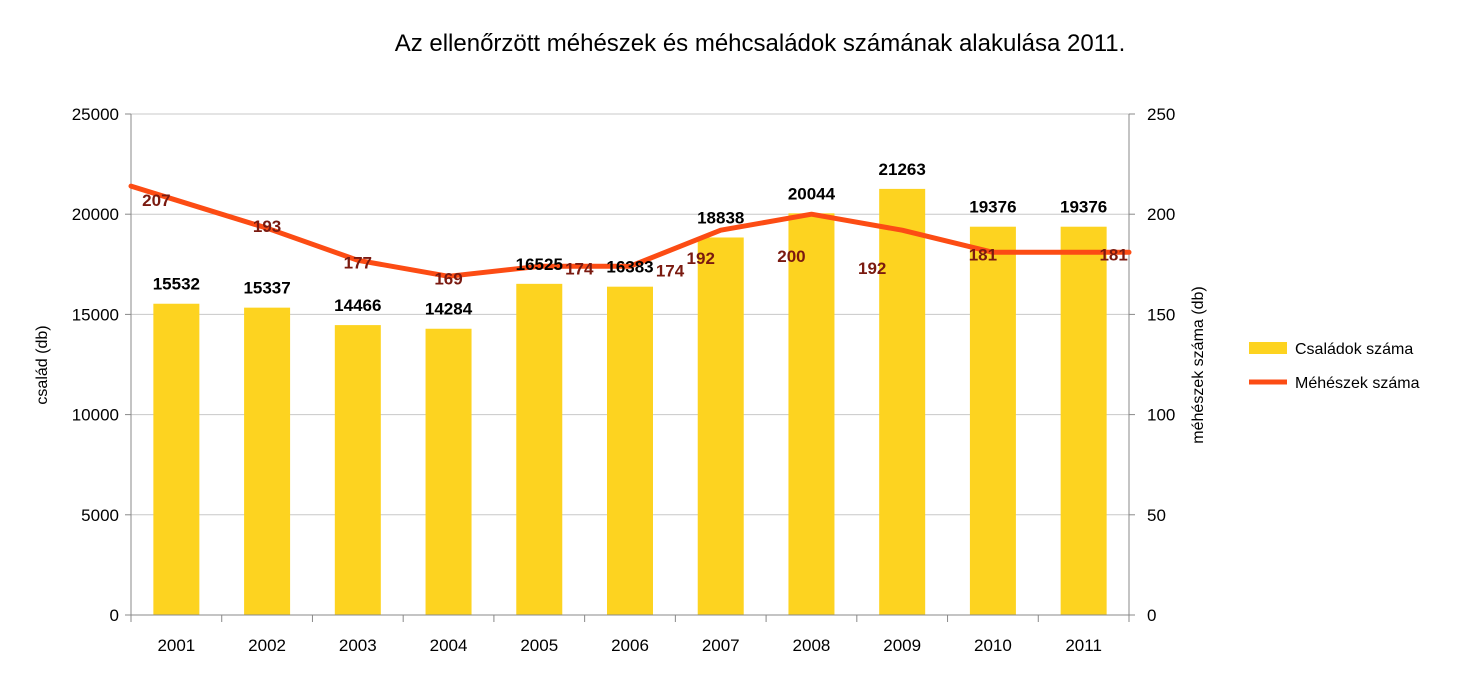 Image resolution: width=1467 pixels, height=684 pixels. I want to click on x-tick-label: 2007, so click(721, 645).